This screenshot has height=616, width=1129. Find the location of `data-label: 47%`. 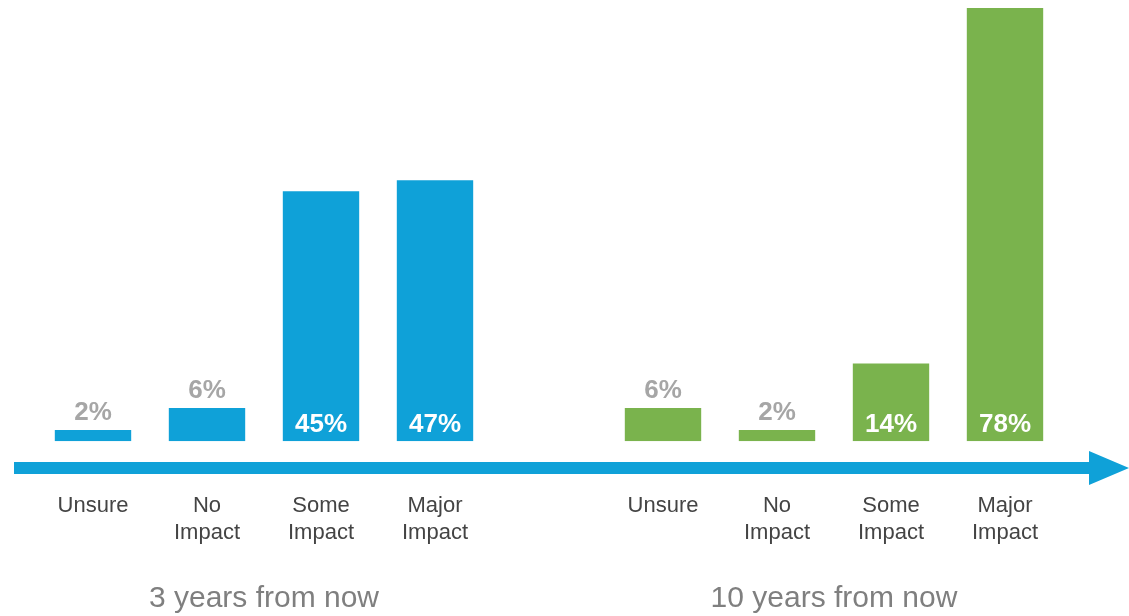

data-label: 47% is located at coordinates (435, 423).